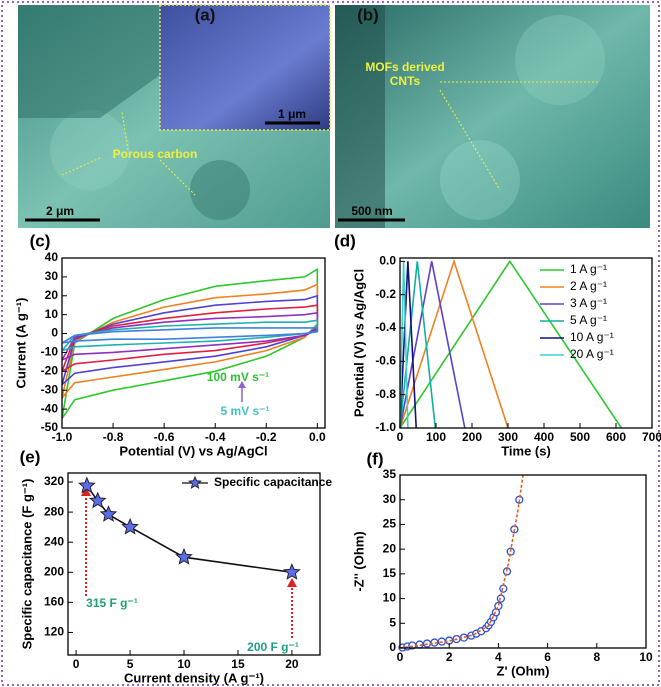 Image resolution: width=661 pixels, height=687 pixels. What do you see at coordinates (317, 437) in the screenshot?
I see `x-tick-label: 0.0` at bounding box center [317, 437].